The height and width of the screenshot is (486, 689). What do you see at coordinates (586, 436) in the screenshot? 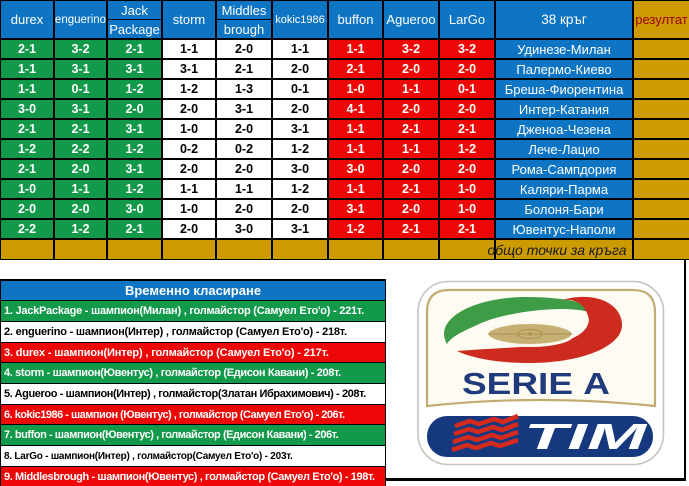
I see `svg-text: TIM` at bounding box center [586, 436].